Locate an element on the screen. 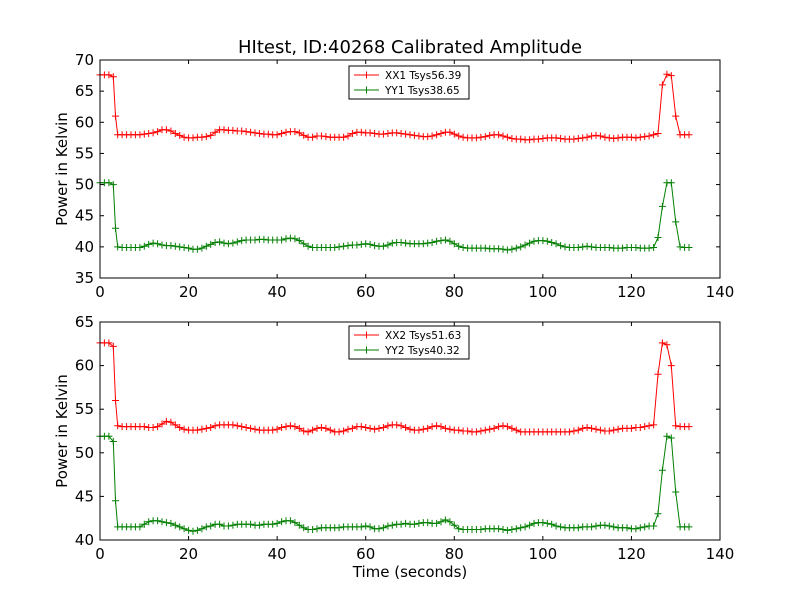 Image resolution: width=800 pixels, height=600 pixels. x-tick-label: 20 is located at coordinates (188, 554).